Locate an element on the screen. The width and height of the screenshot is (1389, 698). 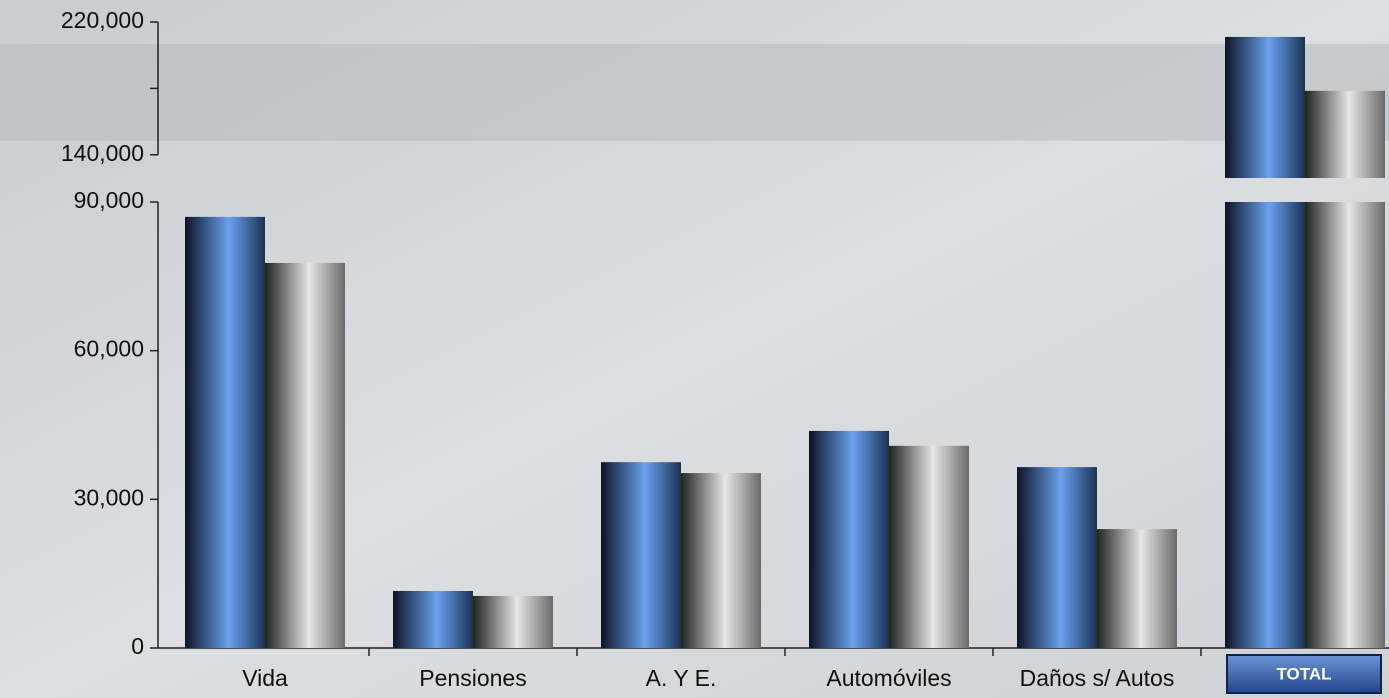
total-box is located at coordinates (1304, 674).